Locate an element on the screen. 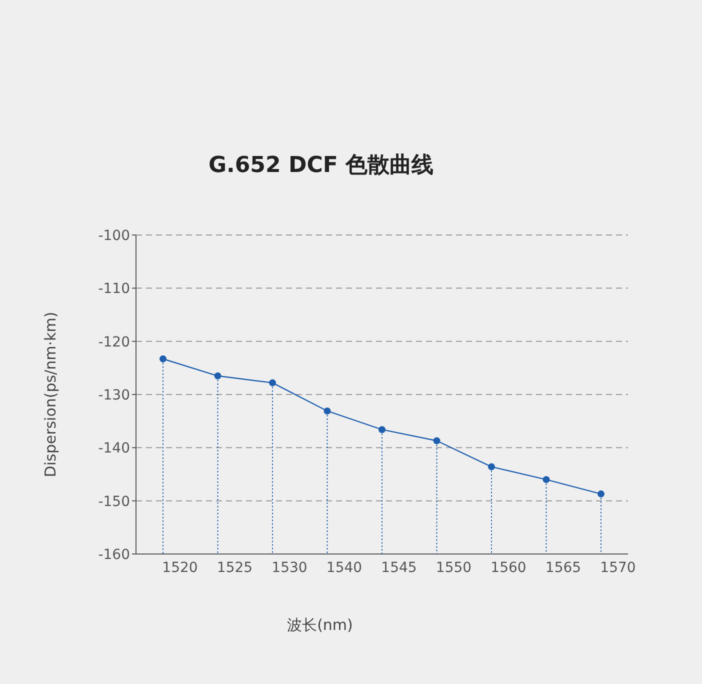 Image resolution: width=702 pixels, height=684 pixels. chart-title: G.652 DCF 色散曲线 is located at coordinates (321, 166).